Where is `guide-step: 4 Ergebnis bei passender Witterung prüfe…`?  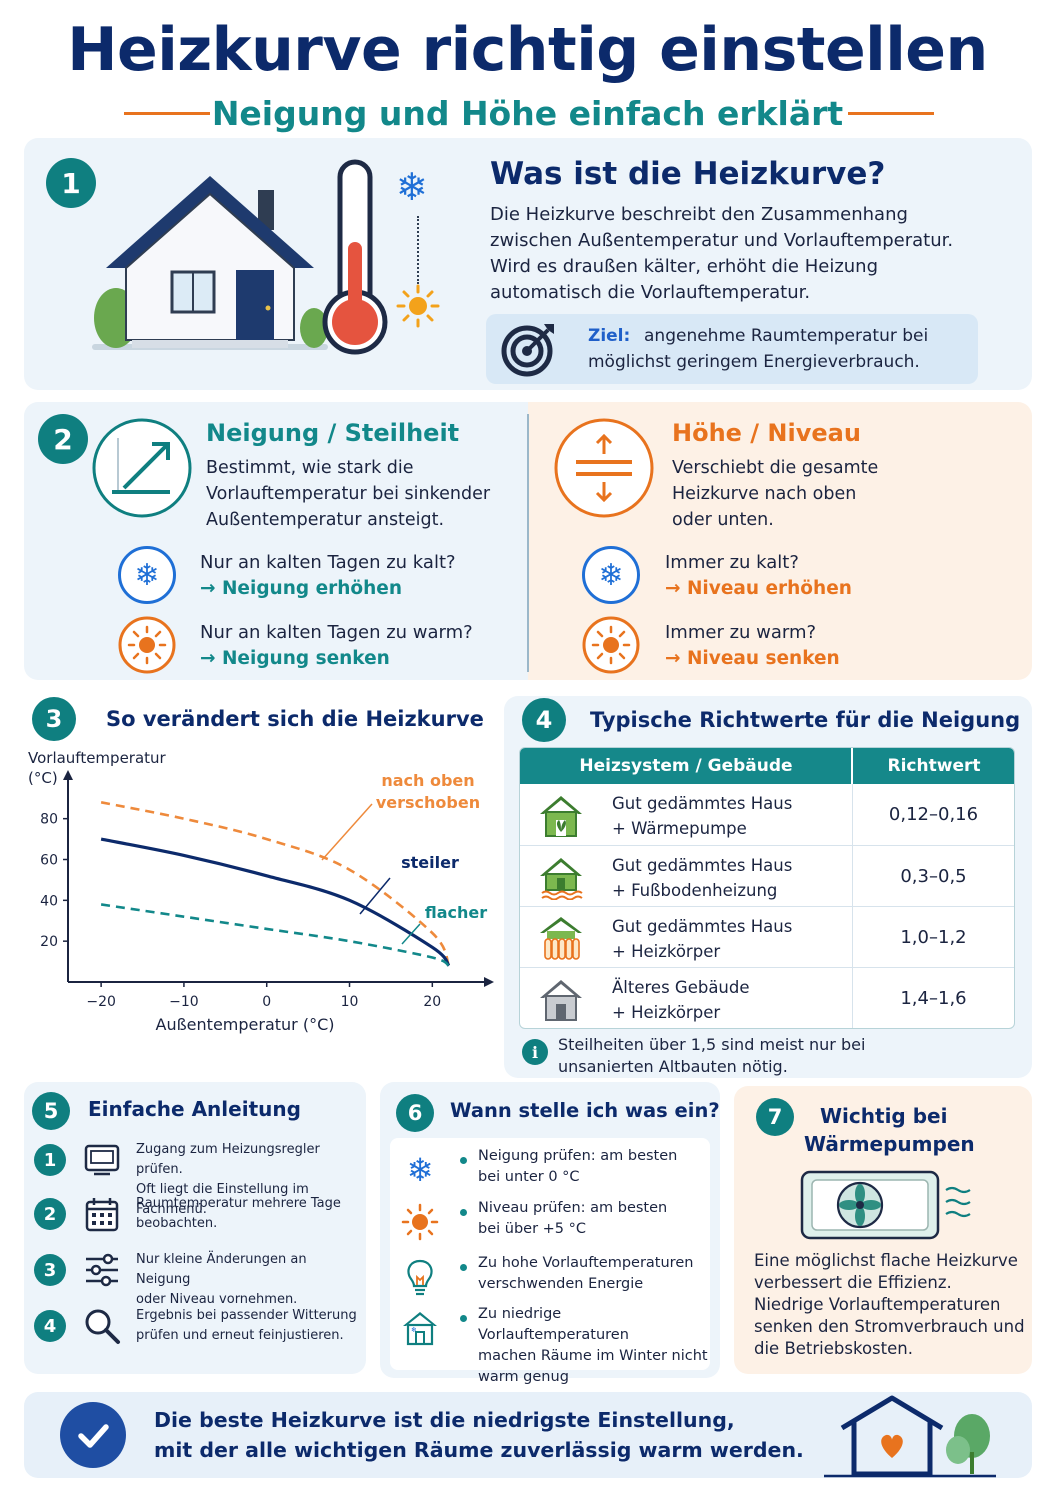 guide-step: 4 Ergebnis bei passender Witterung prüfe… is located at coordinates (194, 1331).